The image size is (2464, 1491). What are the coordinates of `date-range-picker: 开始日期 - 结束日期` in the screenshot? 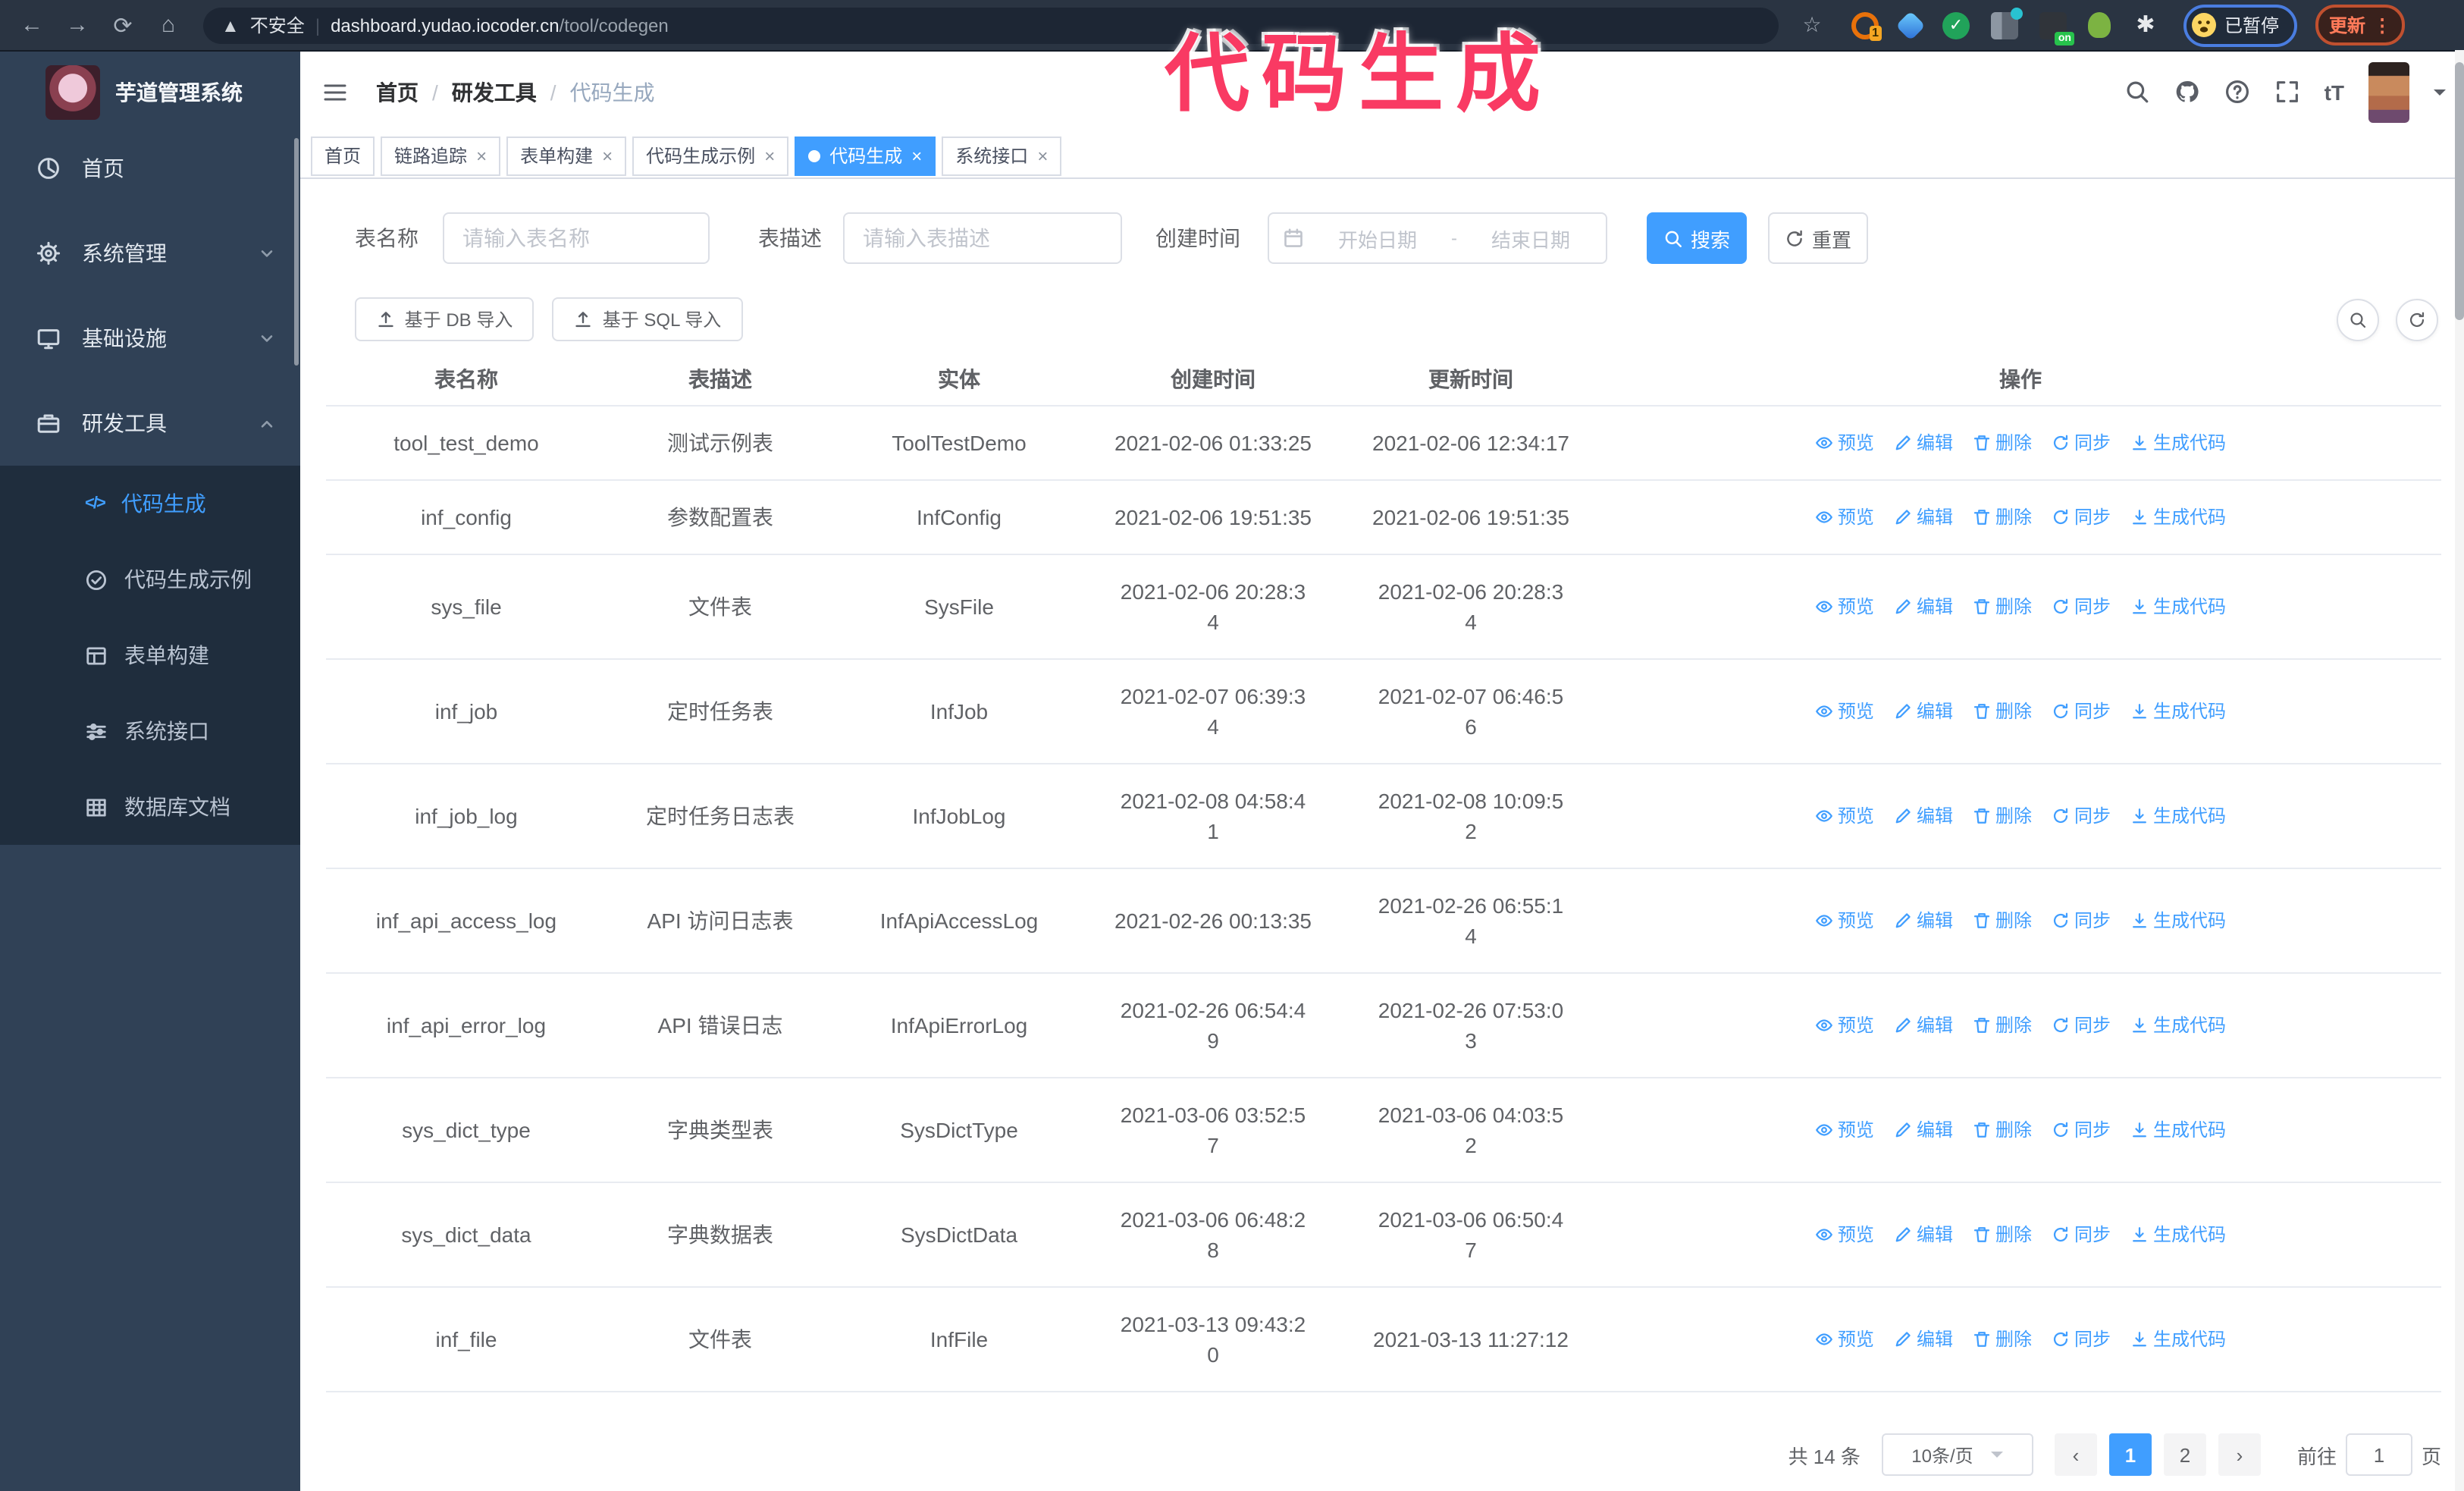 It's located at (1437, 238).